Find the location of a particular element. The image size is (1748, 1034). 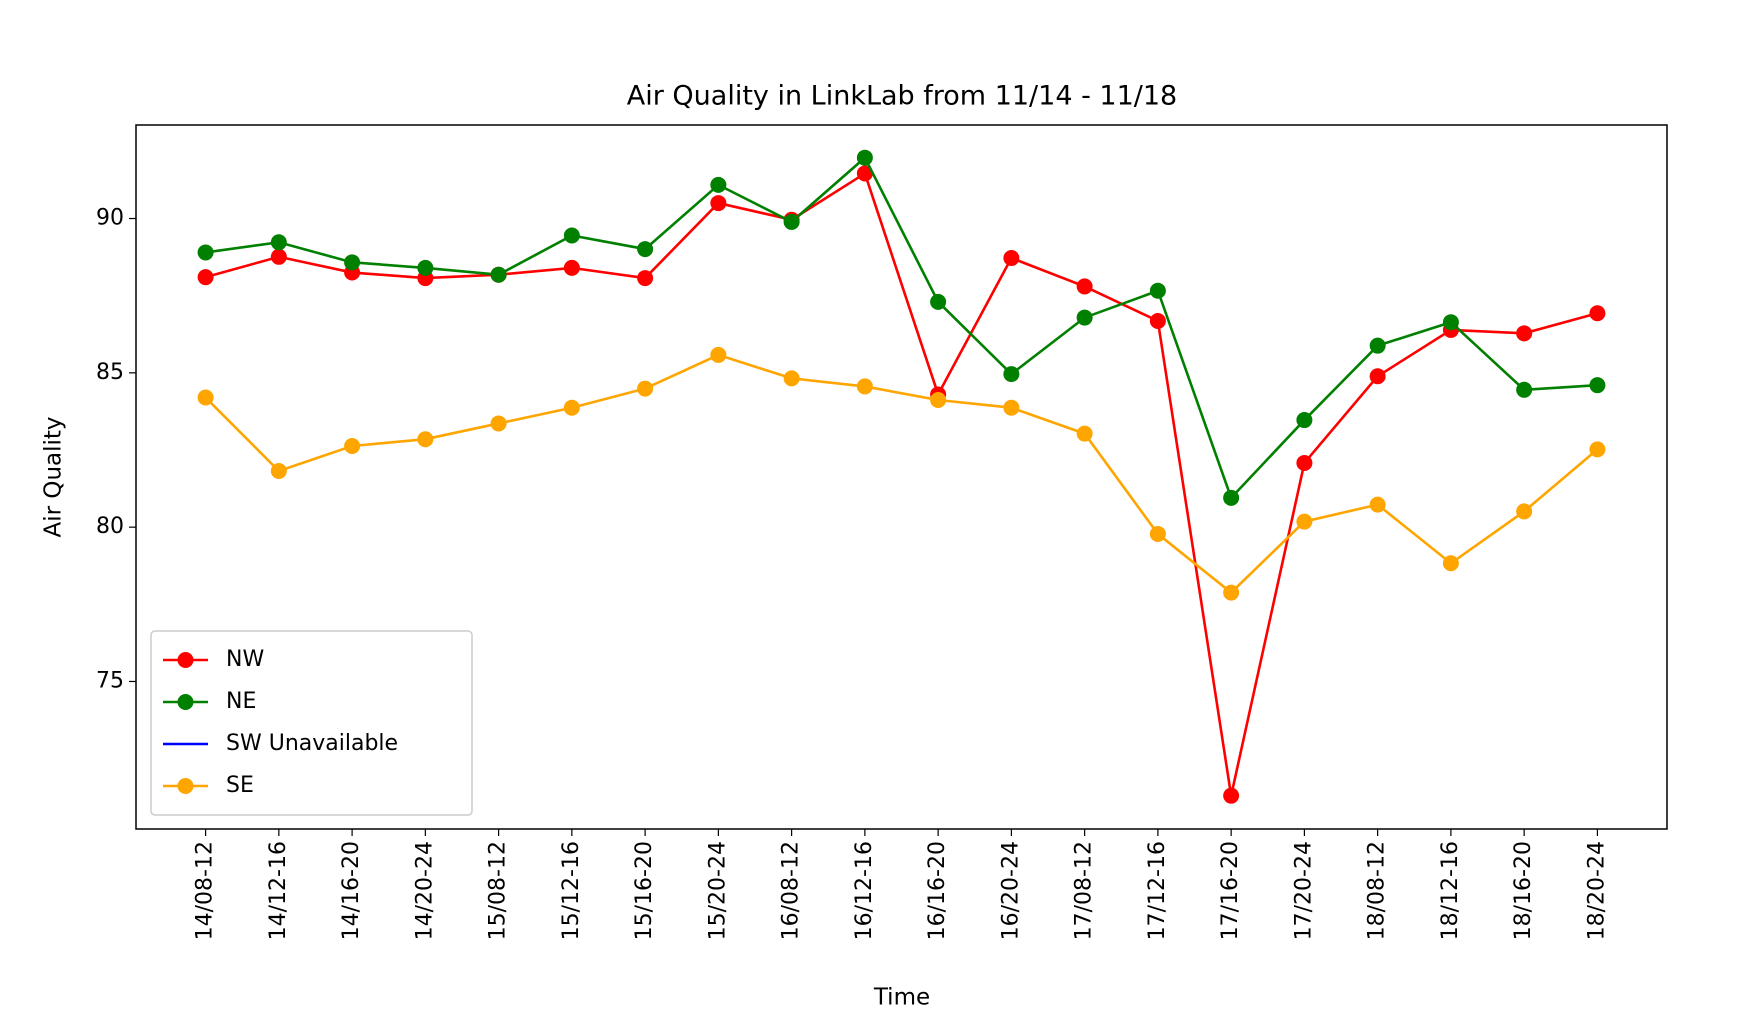

x-tick-label: 18/16-20 is located at coordinates (1523, 890).